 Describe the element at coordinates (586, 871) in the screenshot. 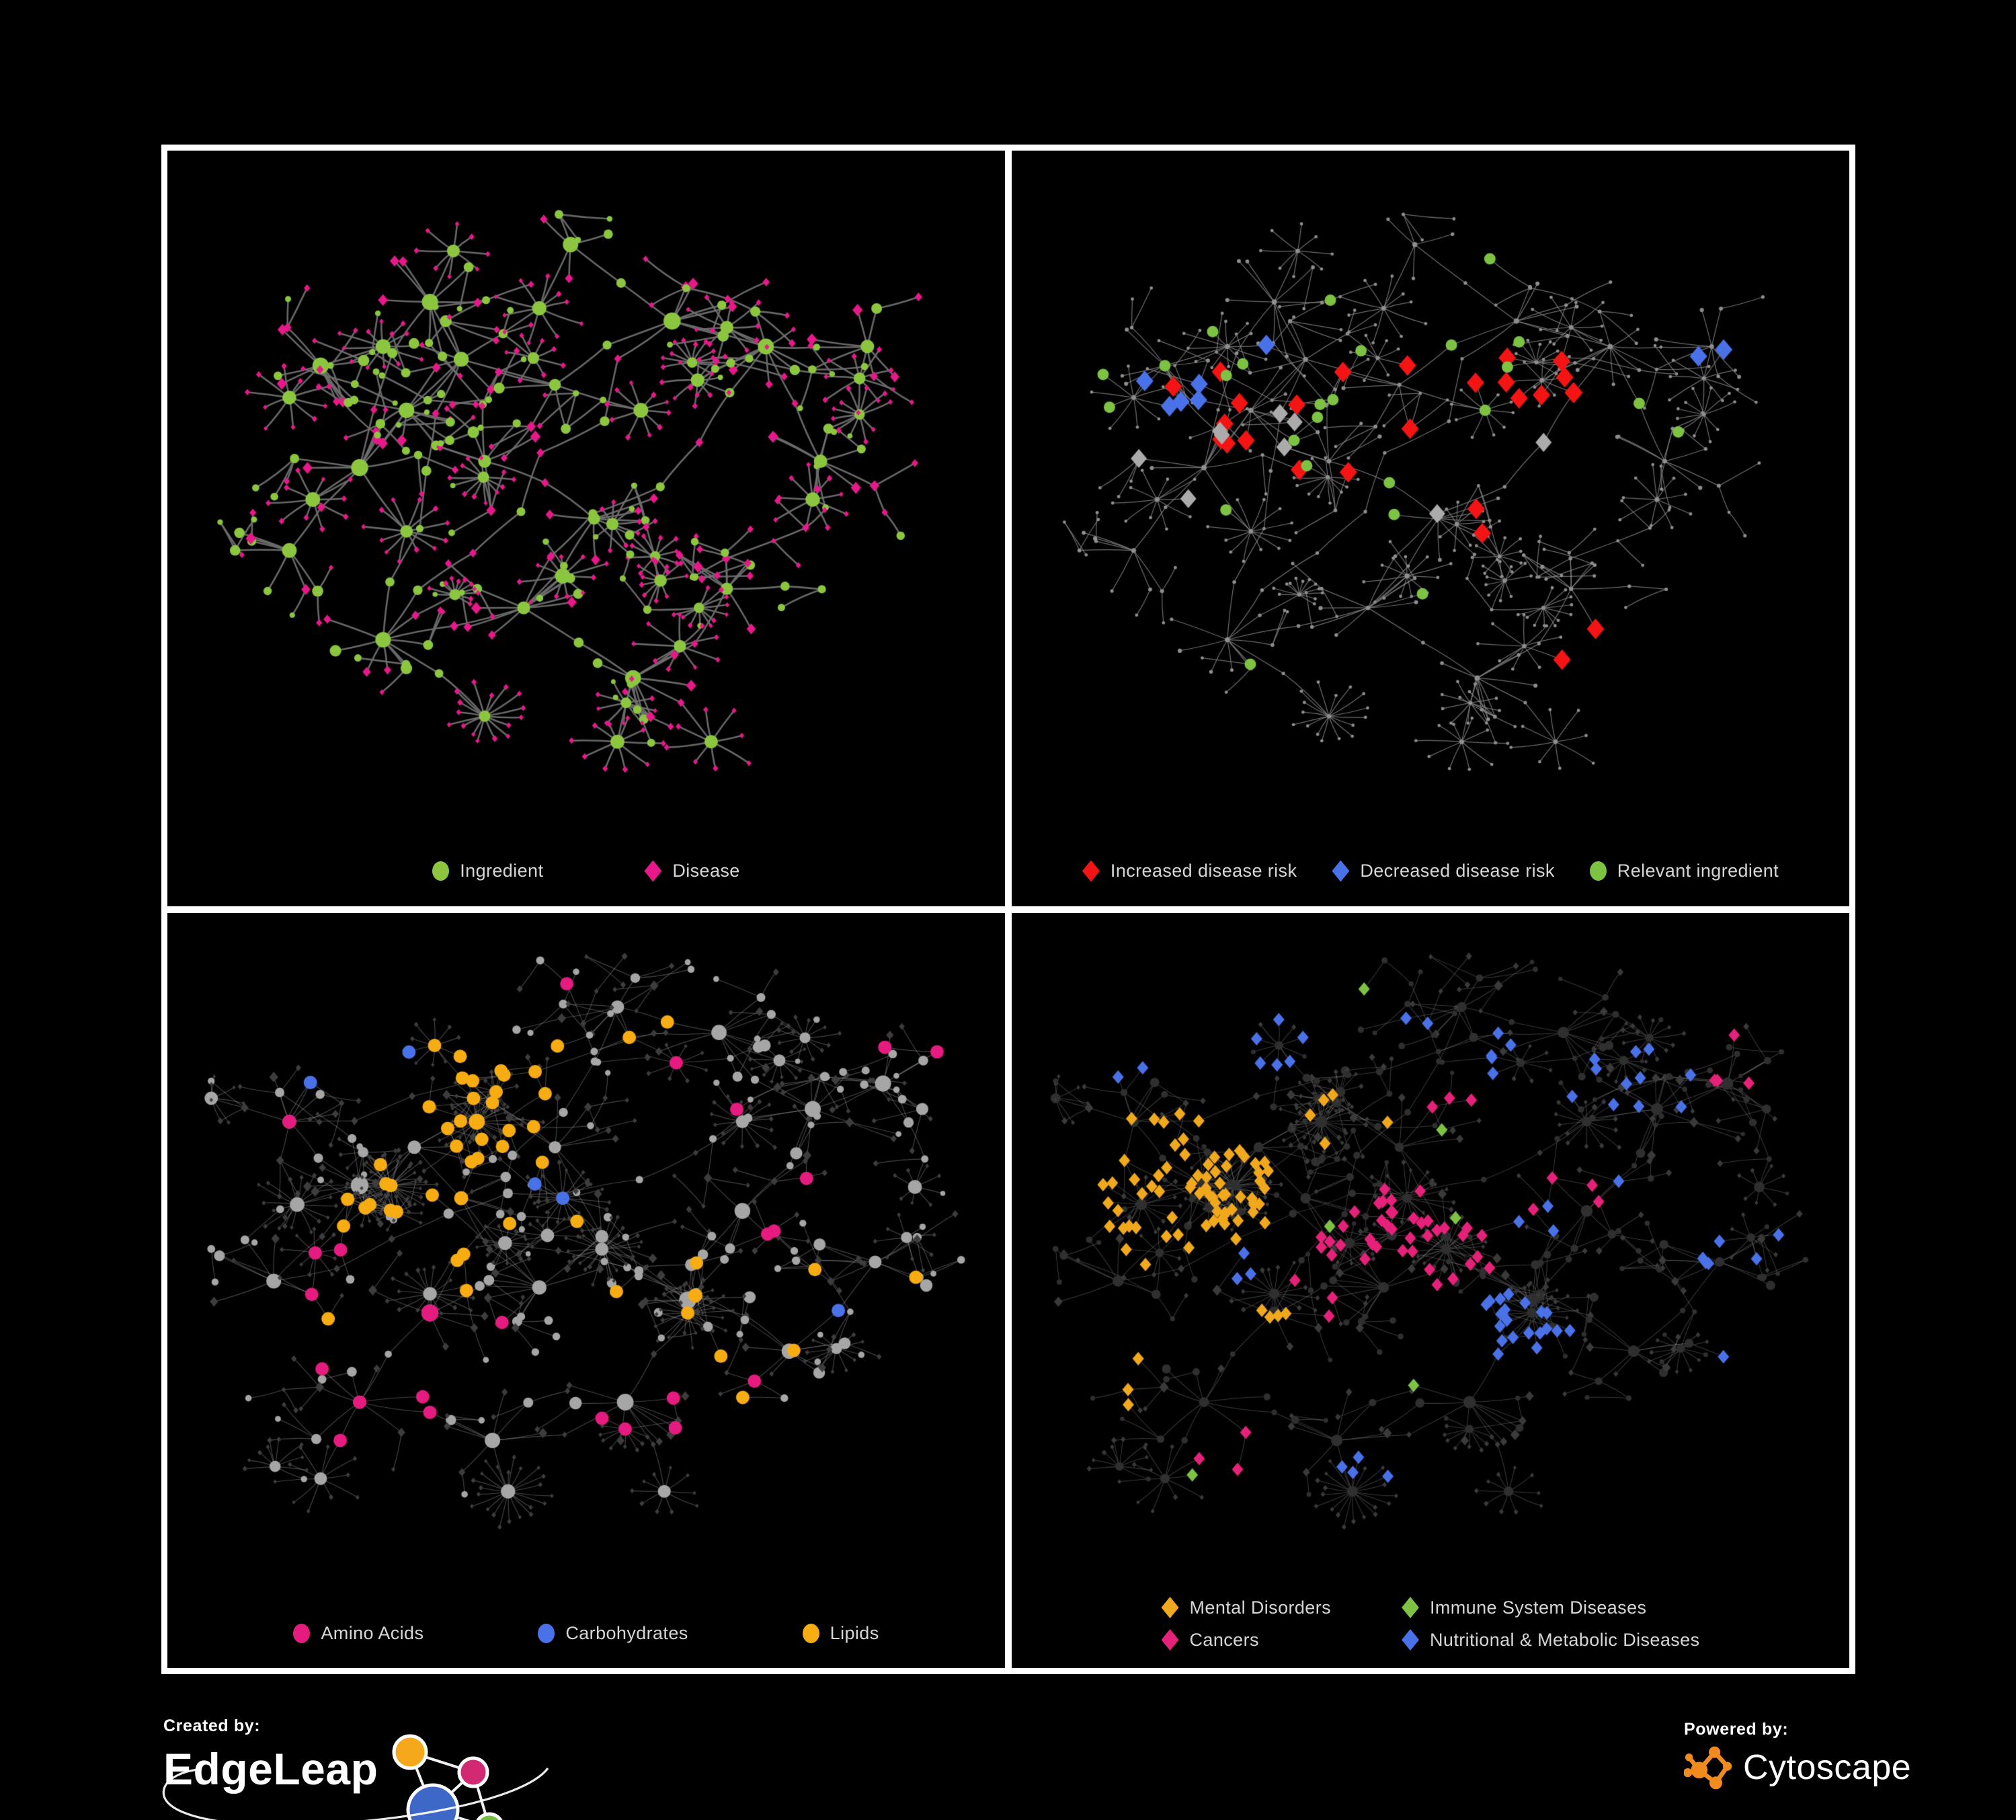

I see `legend-ingredient-disease: Ingredient Disease` at that location.